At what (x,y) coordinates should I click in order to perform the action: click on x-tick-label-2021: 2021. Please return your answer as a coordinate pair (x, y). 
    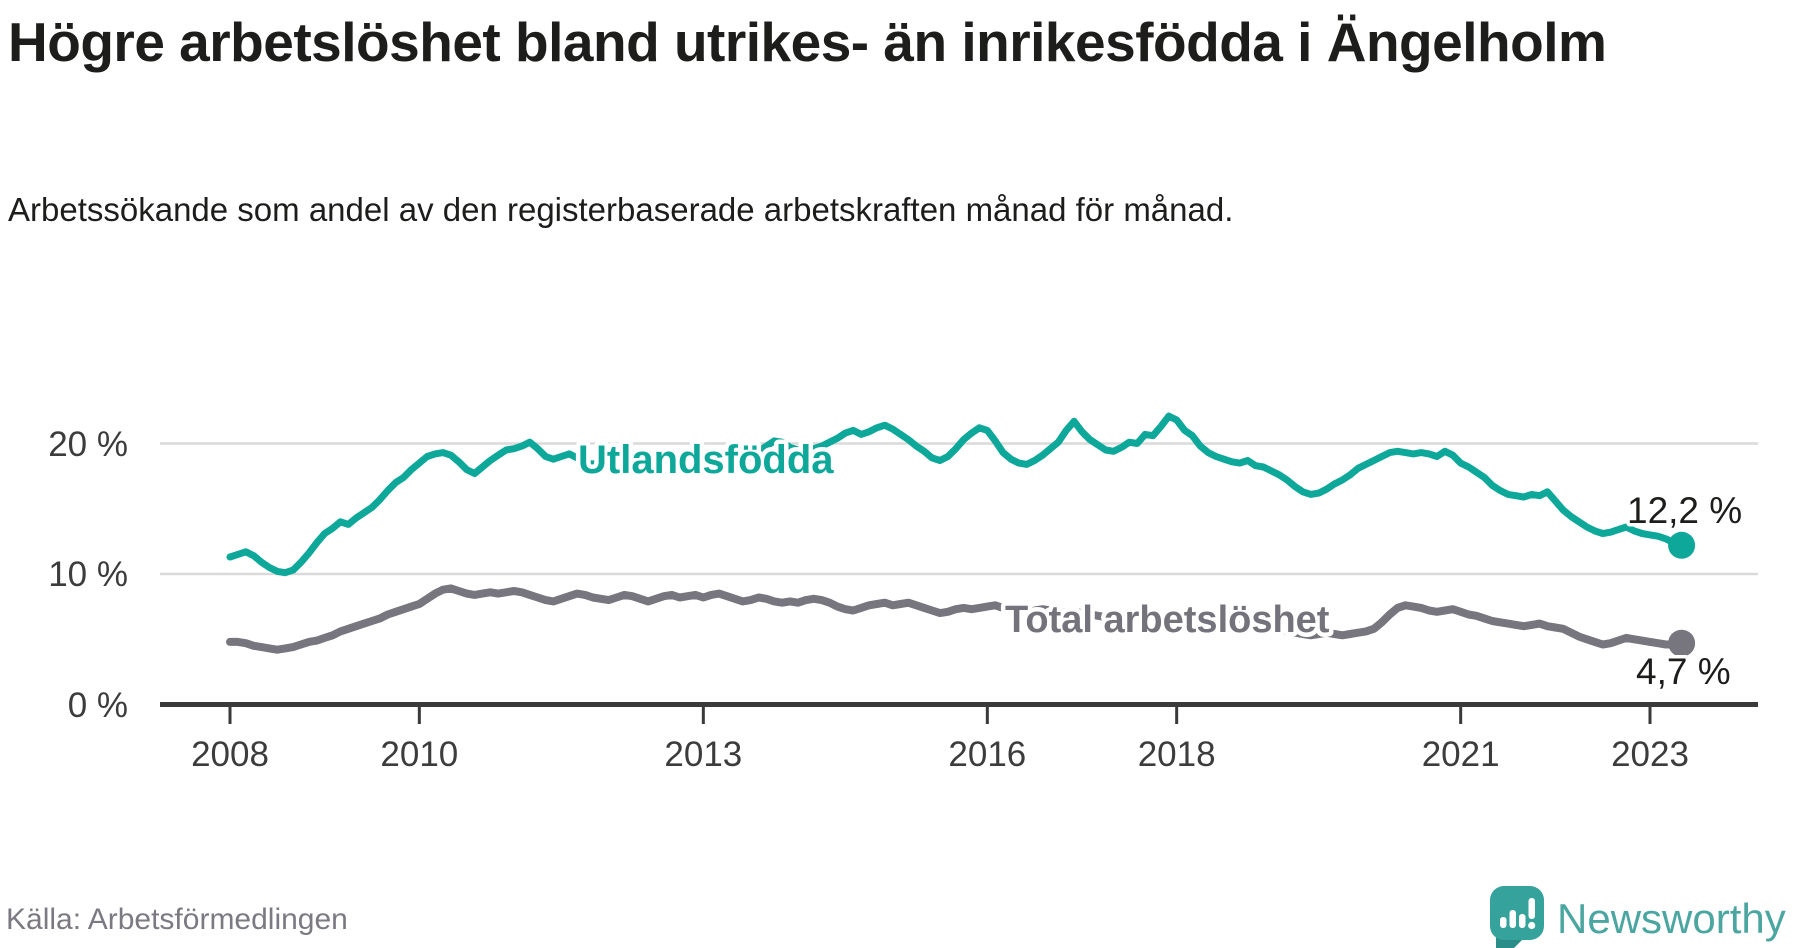
    Looking at the image, I should click on (1461, 754).